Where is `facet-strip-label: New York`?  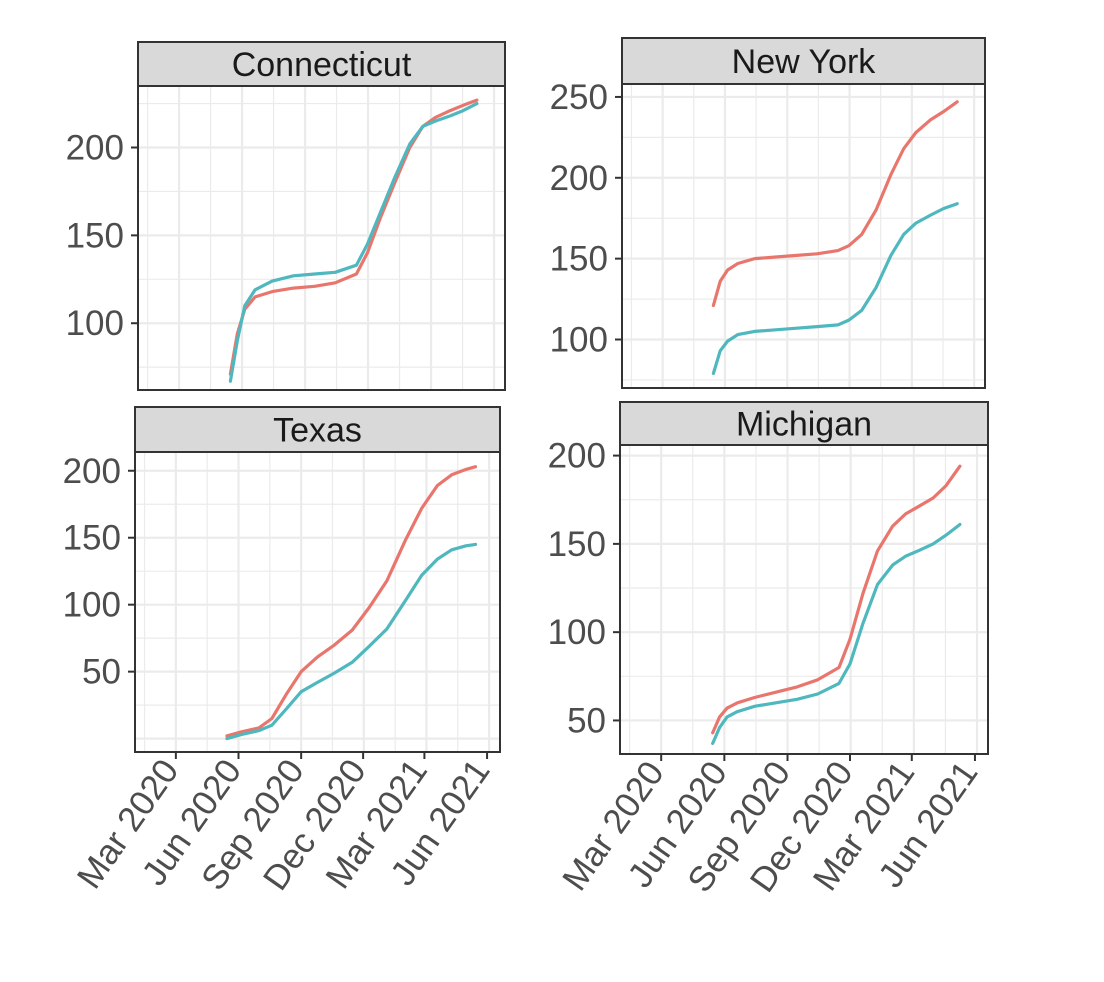
facet-strip-label: New York is located at coordinates (804, 62).